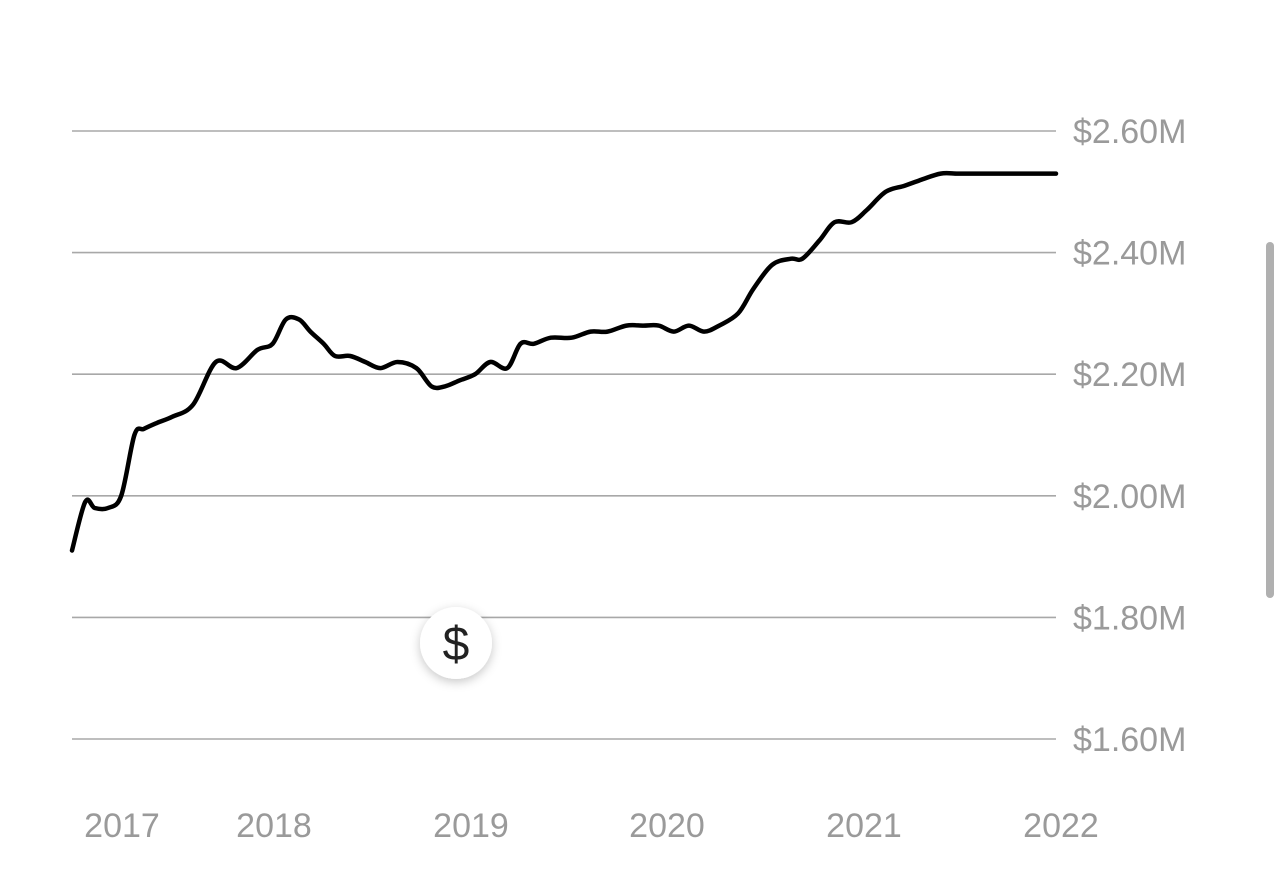  Describe the element at coordinates (122, 826) in the screenshot. I see `x-tick-label: 2017` at that location.